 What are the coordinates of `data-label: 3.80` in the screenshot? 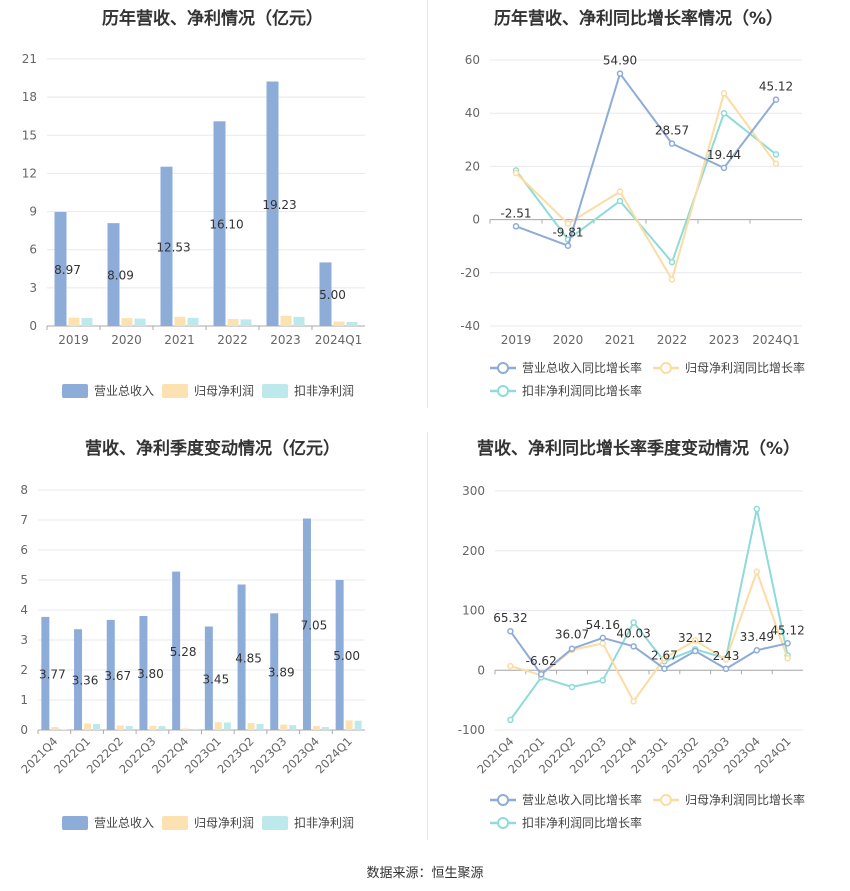 It's located at (150, 674).